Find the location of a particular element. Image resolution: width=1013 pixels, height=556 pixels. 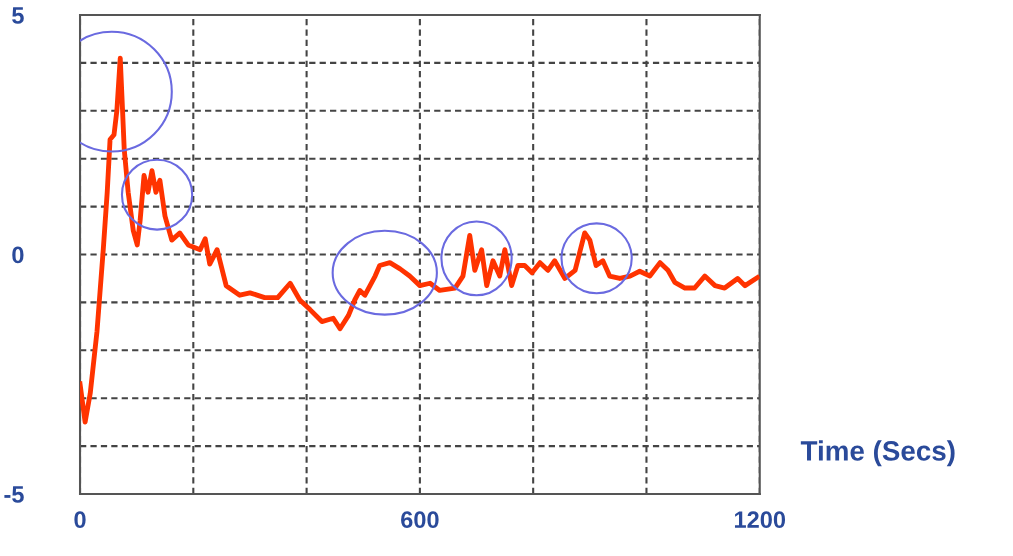

y-tick-label: 0 is located at coordinates (18, 255).